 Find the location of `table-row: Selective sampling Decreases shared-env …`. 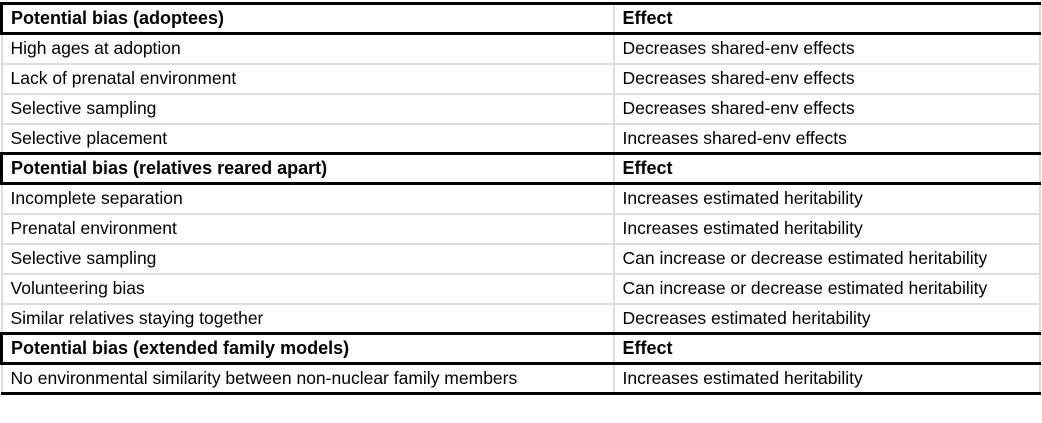

table-row: Selective sampling Decreases shared-env … is located at coordinates (520, 108).